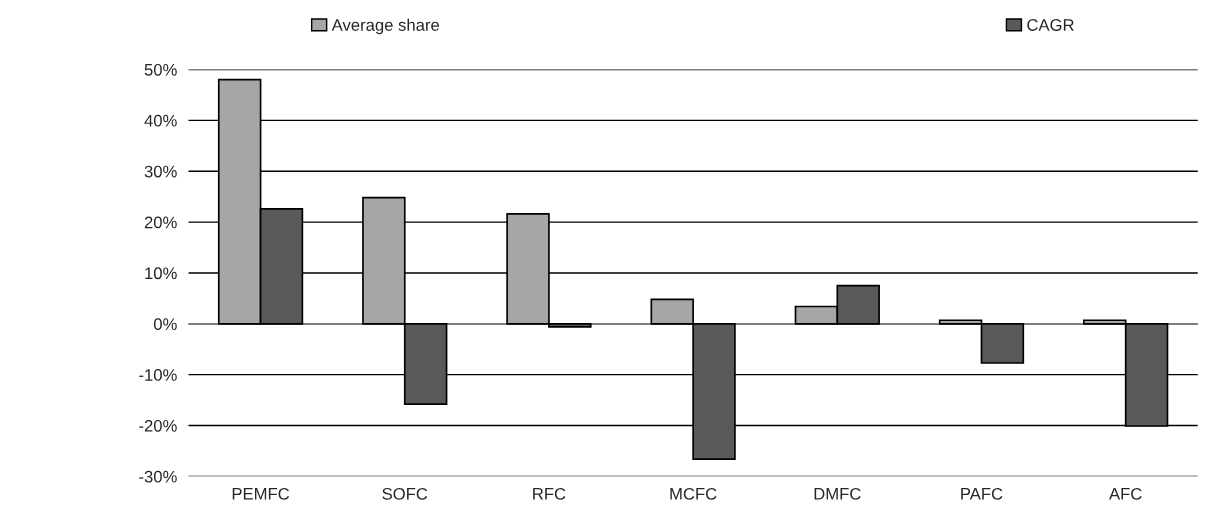 The width and height of the screenshot is (1216, 515). I want to click on y-tick-label: 0%, so click(165, 324).